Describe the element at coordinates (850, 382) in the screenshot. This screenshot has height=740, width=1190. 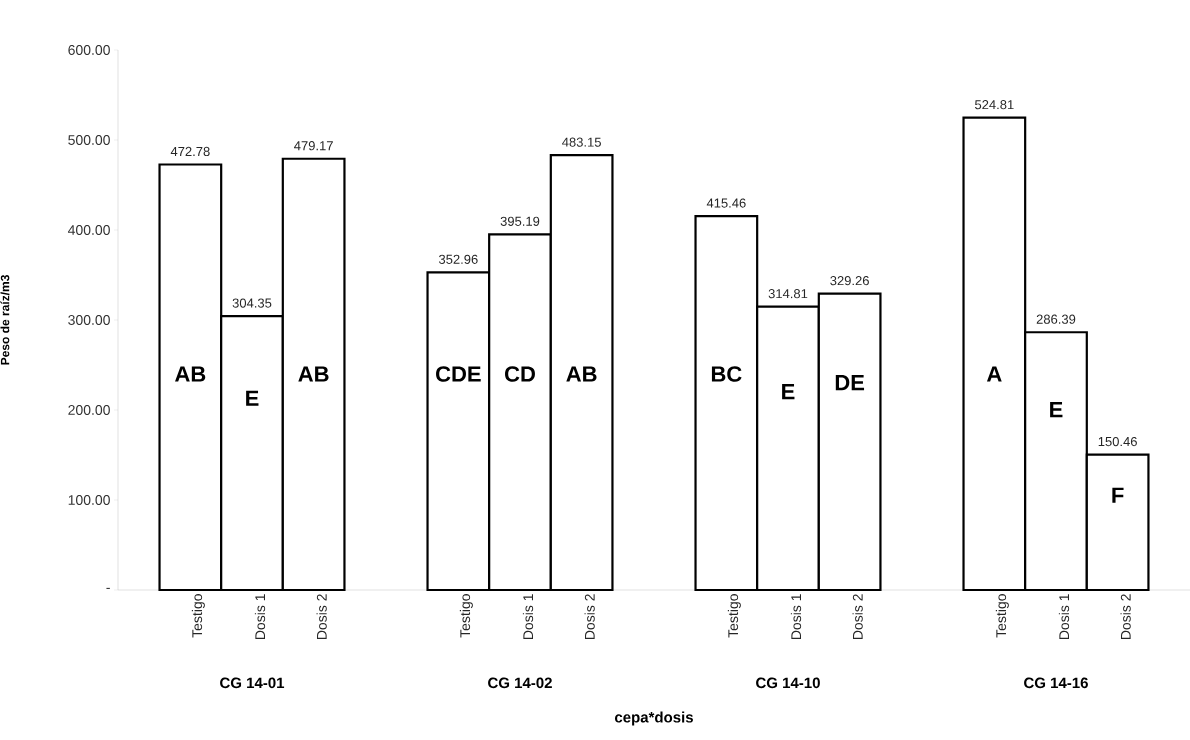
I see `annotation: DE` at that location.